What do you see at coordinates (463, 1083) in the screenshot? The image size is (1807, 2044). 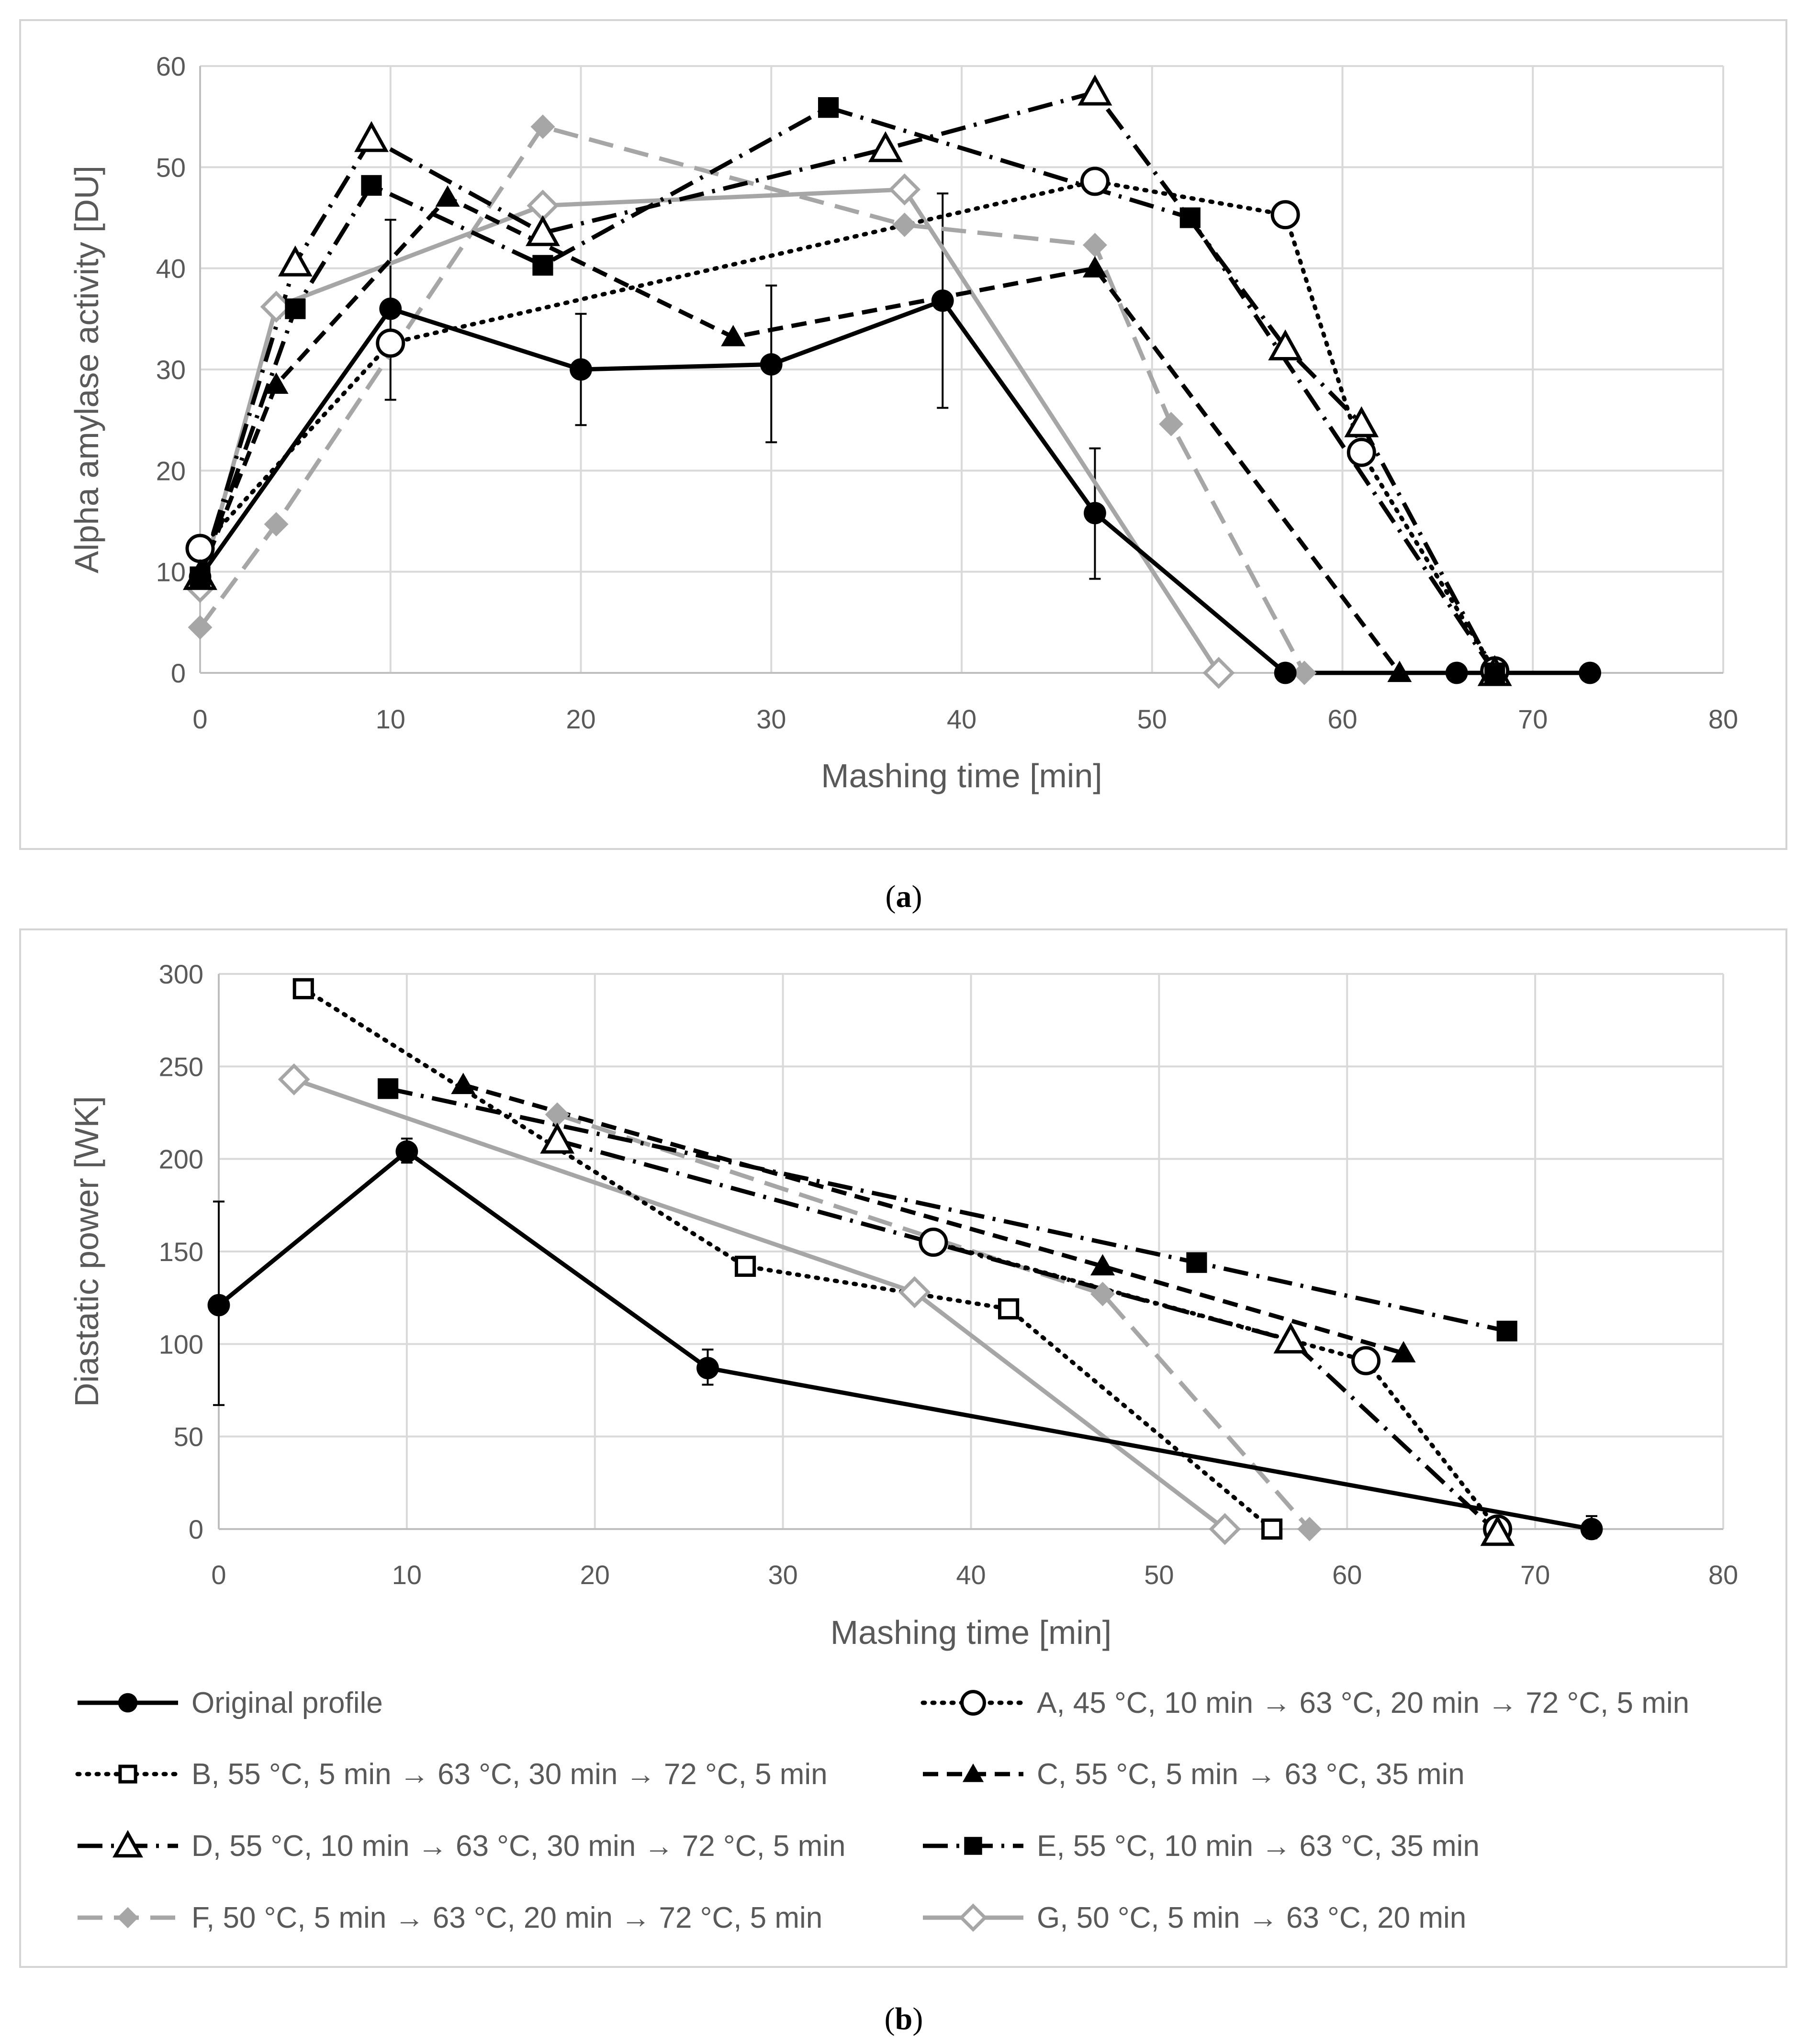 I see `chart-b-series-C-point` at bounding box center [463, 1083].